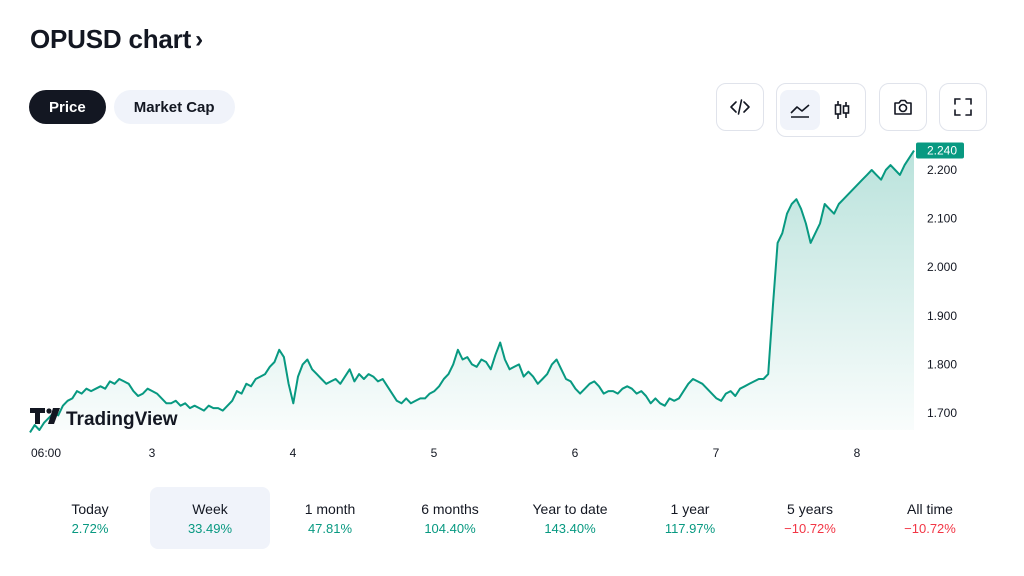 This screenshot has width=1024, height=576. I want to click on fullscreen-button, so click(963, 107).